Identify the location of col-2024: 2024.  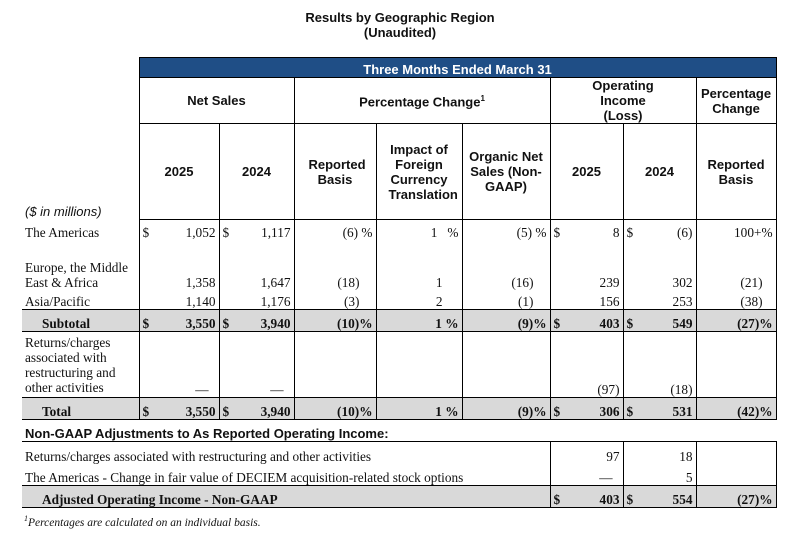
(257, 171).